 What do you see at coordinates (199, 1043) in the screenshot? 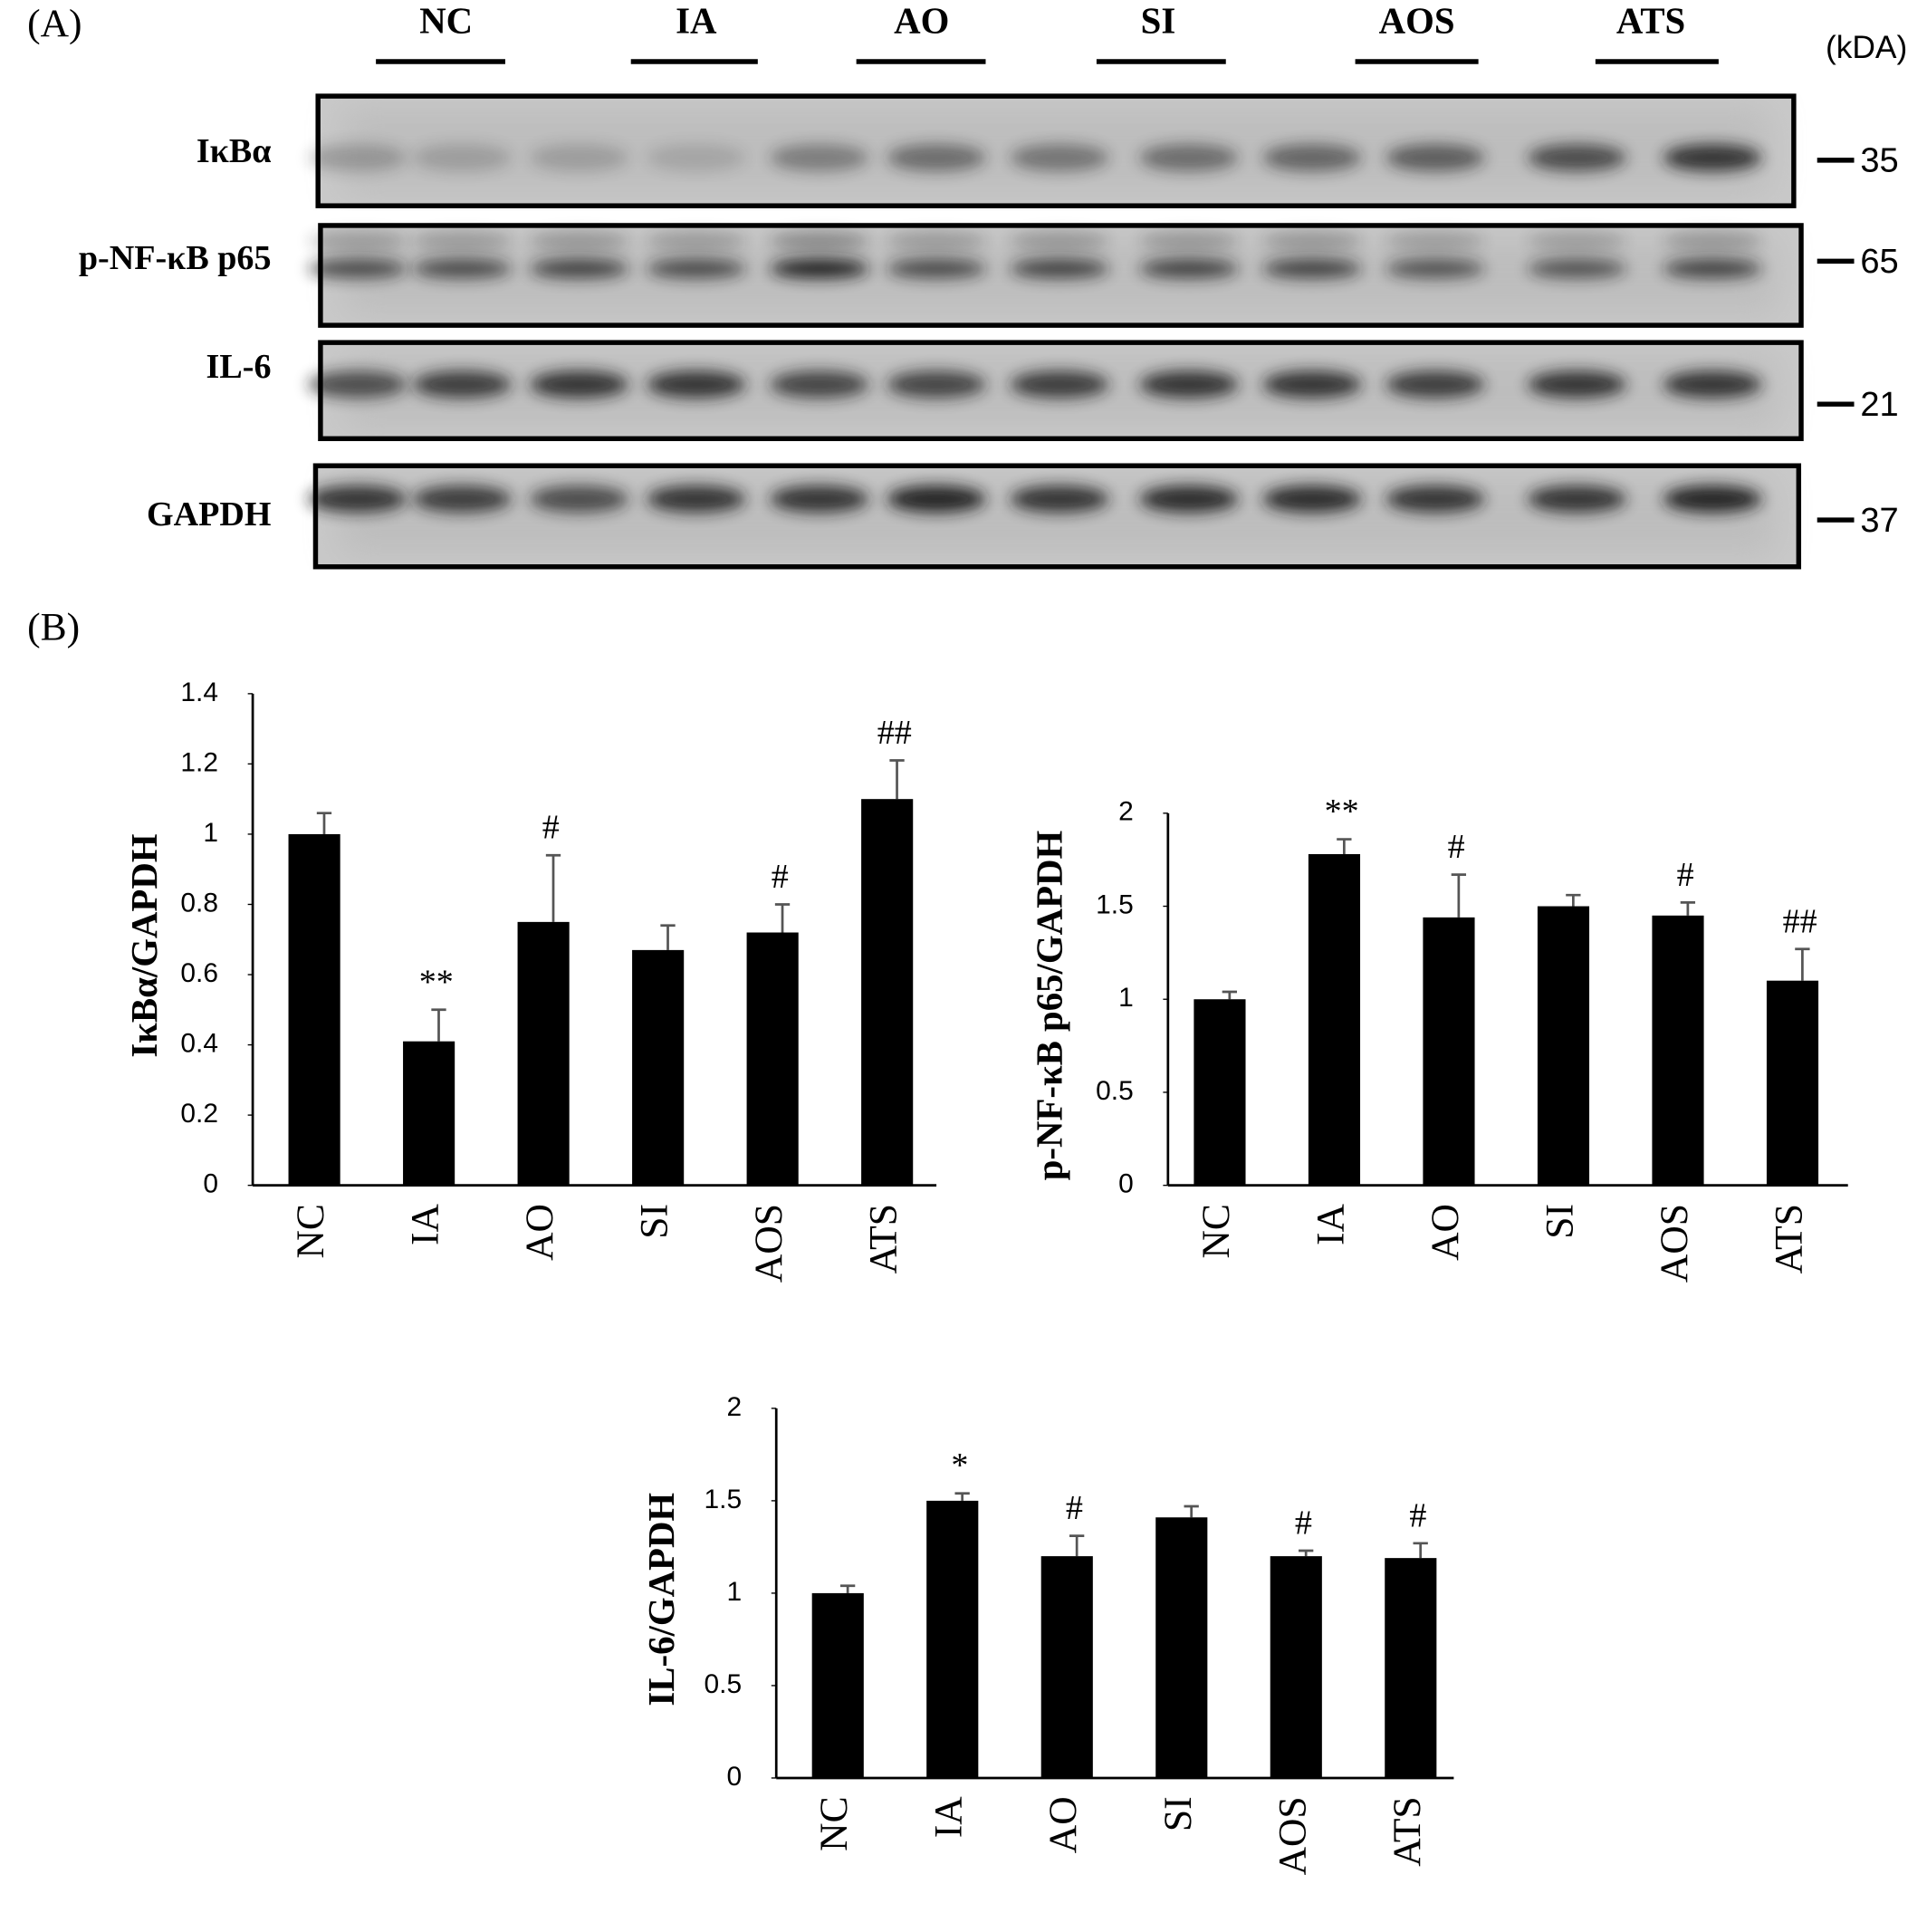
I see `y-tick-label: 0.4` at bounding box center [199, 1043].